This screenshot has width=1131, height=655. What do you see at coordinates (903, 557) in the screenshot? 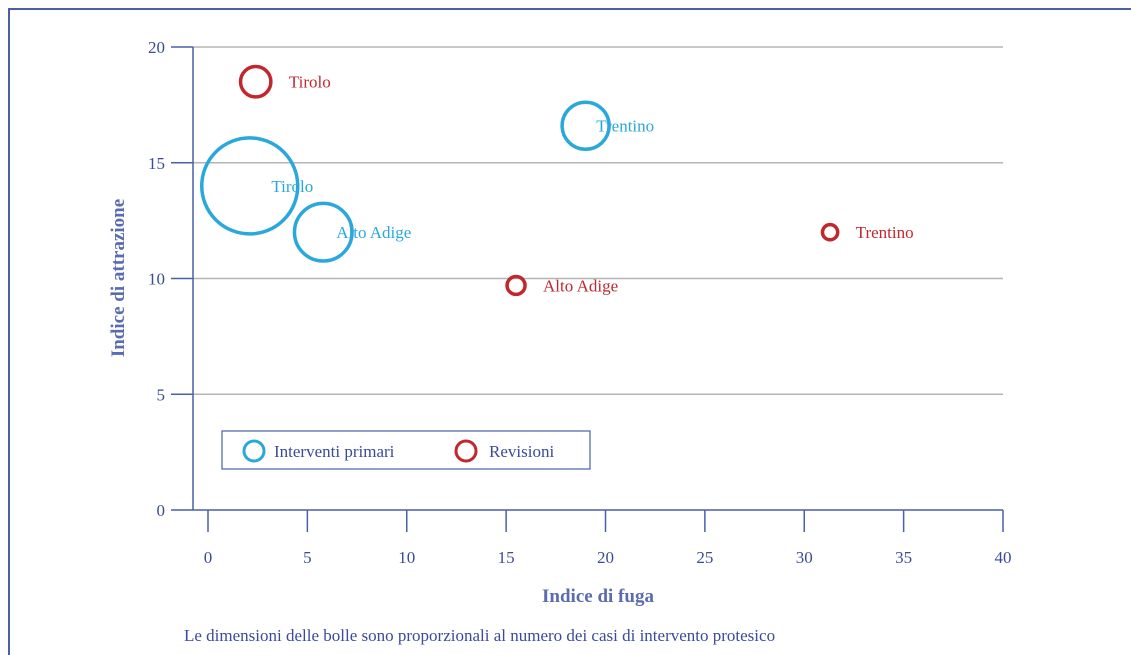
I see `x-tick-label: 35` at bounding box center [903, 557].